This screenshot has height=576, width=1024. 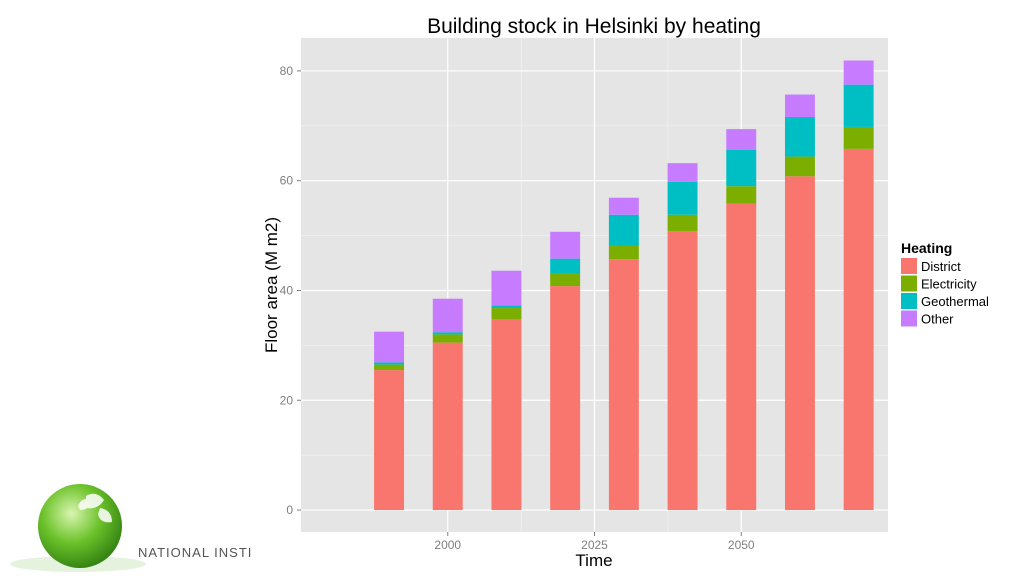 I want to click on legend-label: District, so click(x=941, y=266).